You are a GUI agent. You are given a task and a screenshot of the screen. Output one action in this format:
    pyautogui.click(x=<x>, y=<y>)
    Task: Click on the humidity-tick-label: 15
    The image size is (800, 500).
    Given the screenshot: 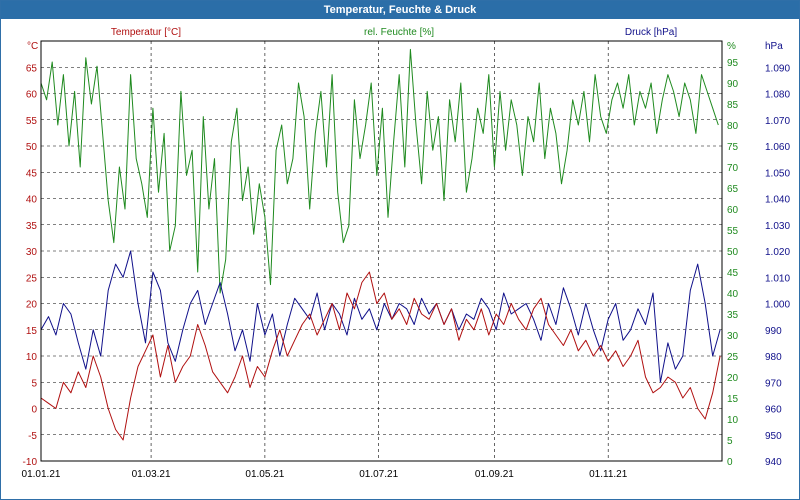 What is the action you would take?
    pyautogui.click(x=733, y=399)
    